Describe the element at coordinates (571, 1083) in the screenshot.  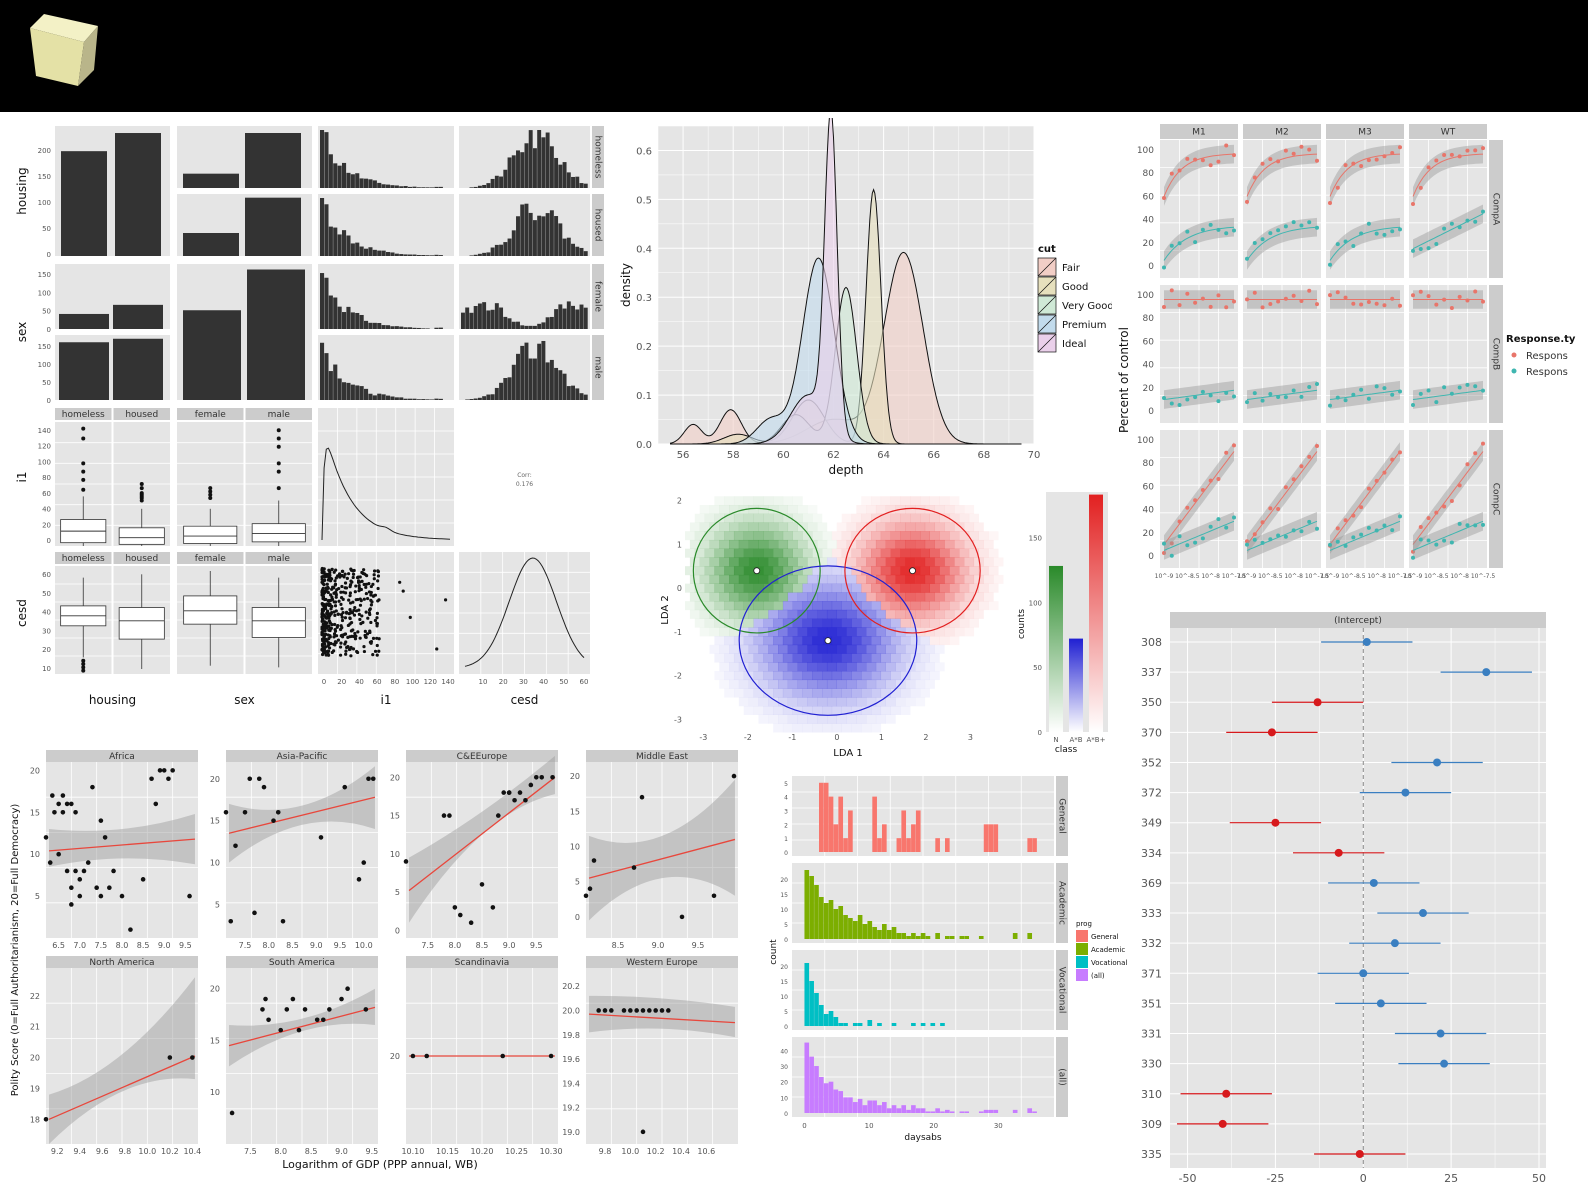
I see `y-tick-label: 19.4` at that location.